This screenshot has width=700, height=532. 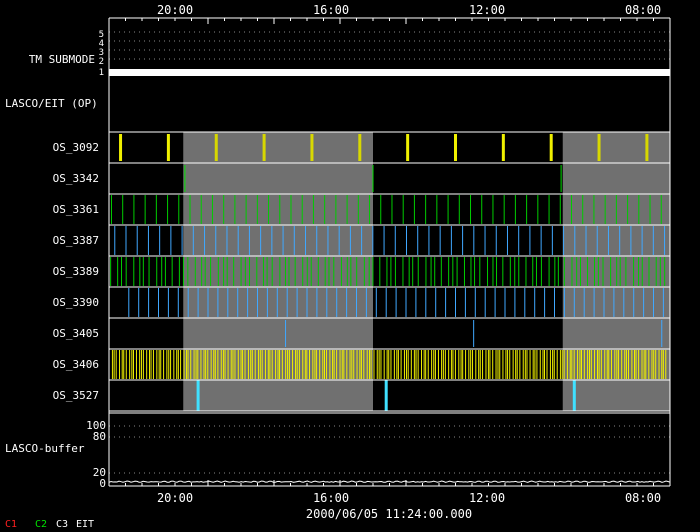 What do you see at coordinates (389, 514) in the screenshot?
I see `chart-timestamp: 2000/06/05 11:24:00.000` at bounding box center [389, 514].